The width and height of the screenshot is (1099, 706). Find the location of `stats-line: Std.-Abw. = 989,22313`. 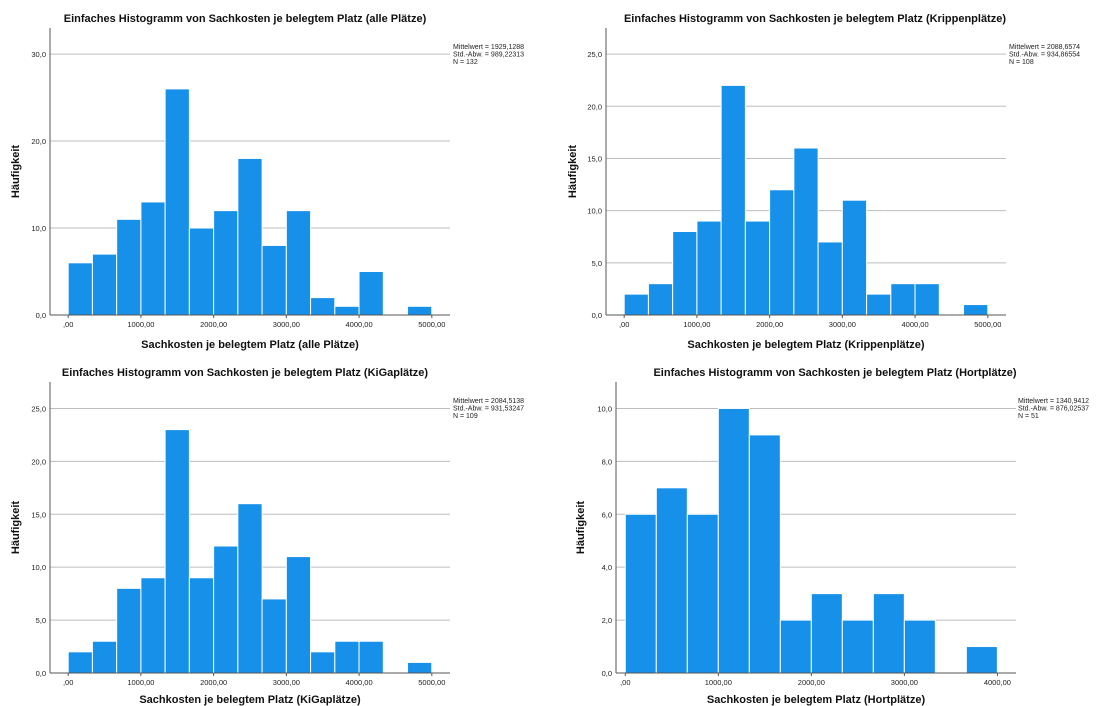

stats-line: Std.-Abw. = 989,22313 is located at coordinates (488, 55).